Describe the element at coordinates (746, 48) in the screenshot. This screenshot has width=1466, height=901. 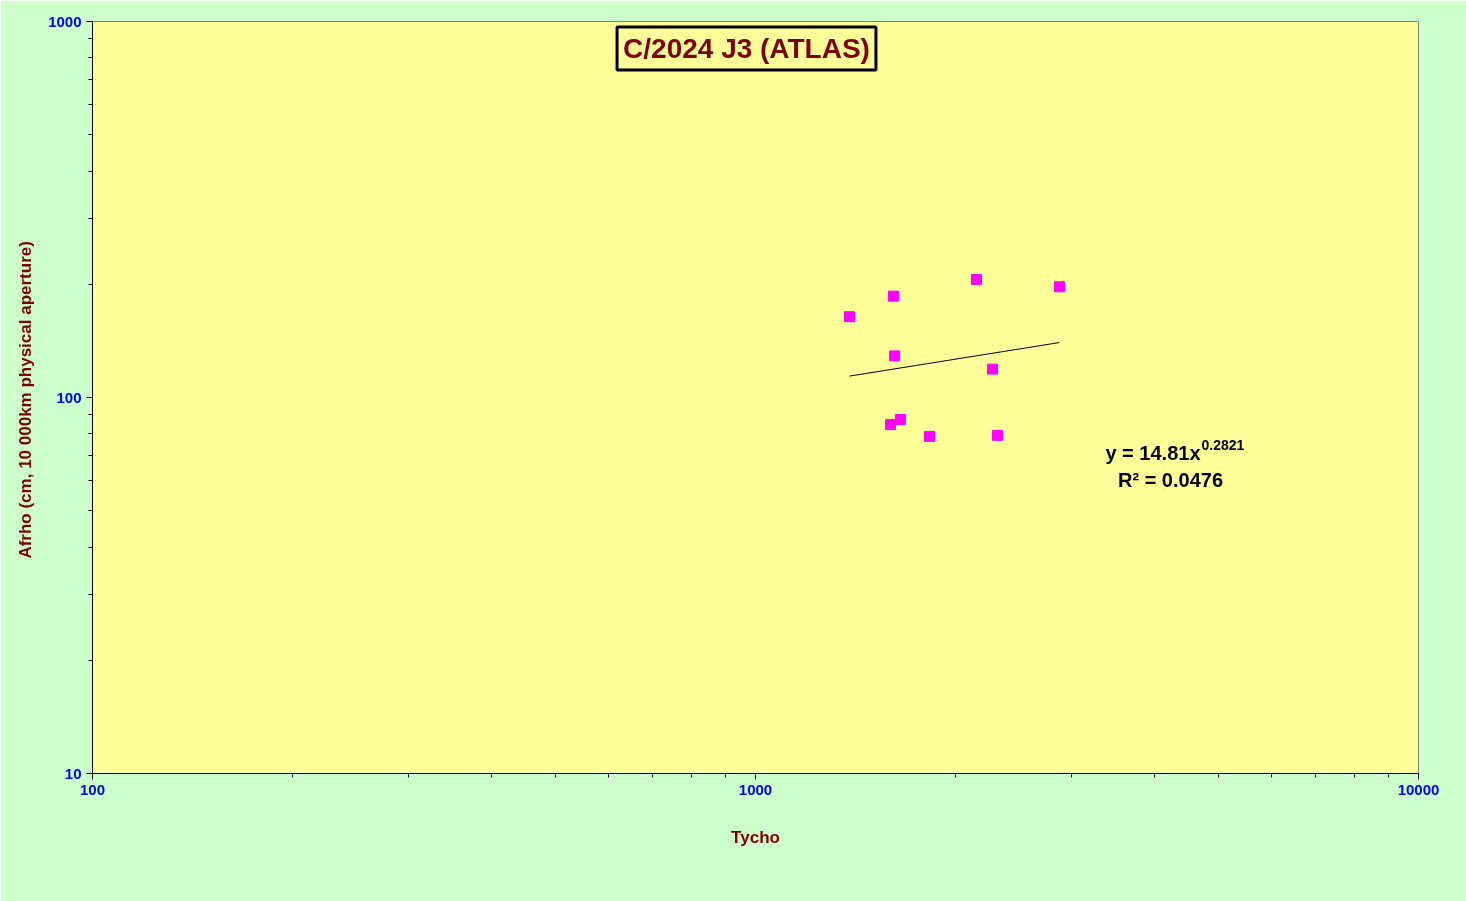
I see `chart-title: C/2024 J3 (ATLAS)` at that location.